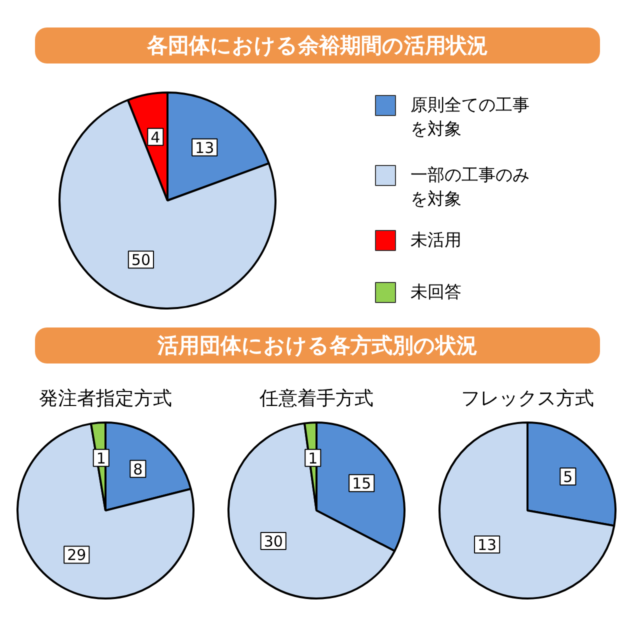 Image resolution: width=634 pixels, height=630 pixels. Describe the element at coordinates (436, 240) in the screenshot. I see `legend-label: 未活用` at that location.